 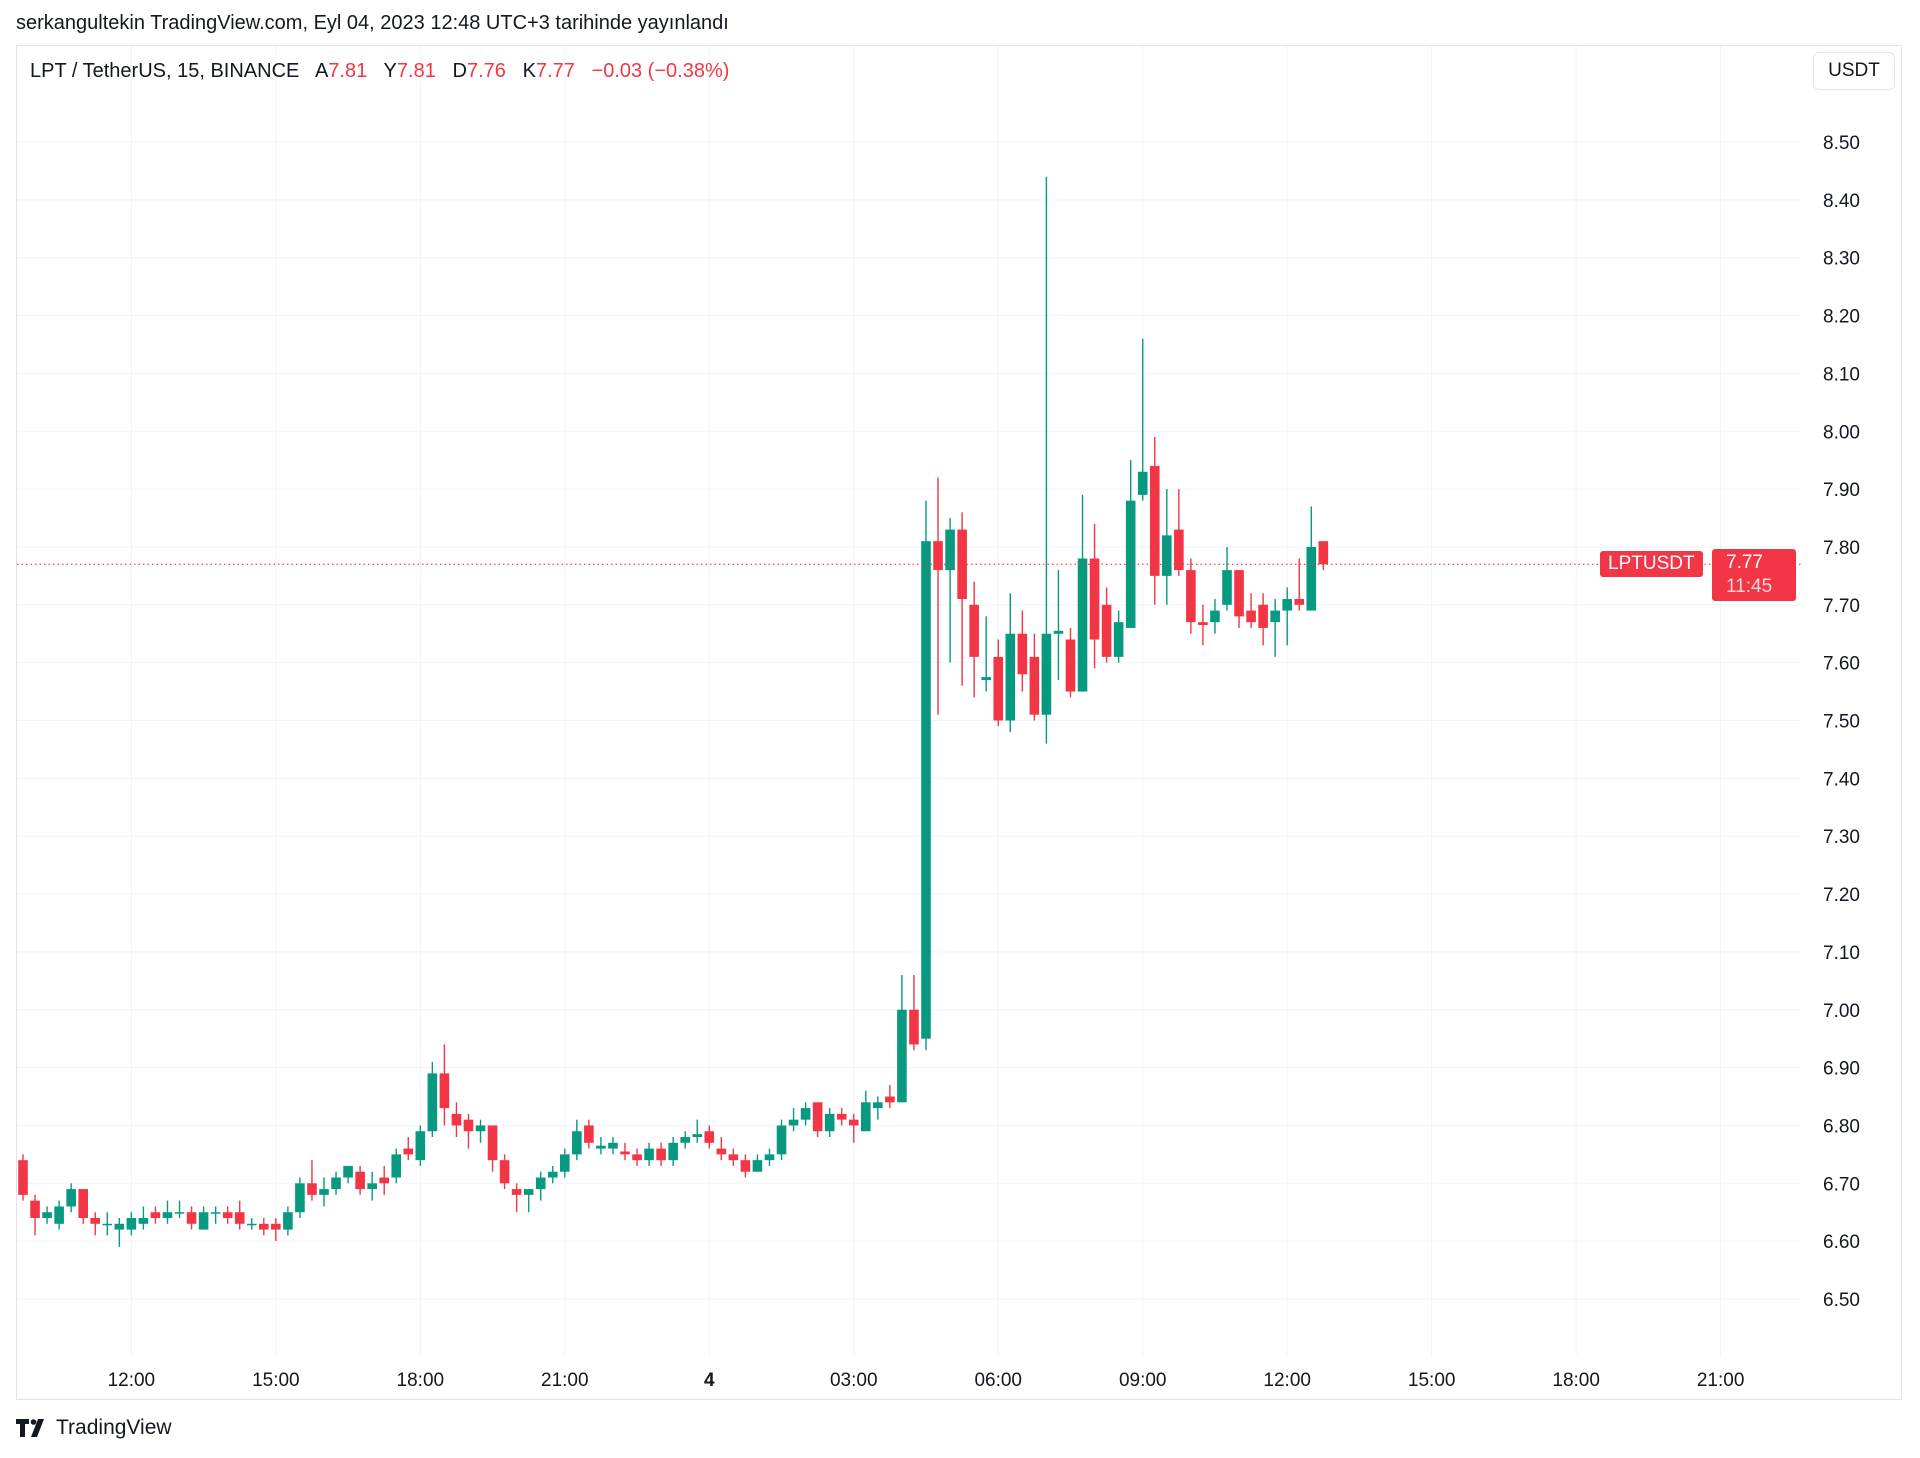 What do you see at coordinates (94, 1428) in the screenshot?
I see `tradingview-logo: TradingView` at bounding box center [94, 1428].